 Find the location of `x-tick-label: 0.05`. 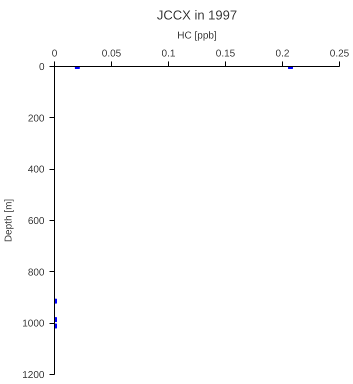

x-tick-label: 0.05 is located at coordinates (112, 54).